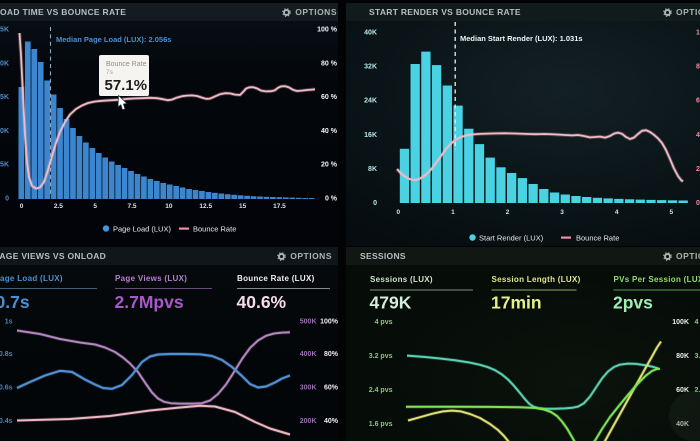 This screenshot has height=441, width=700. I want to click on svg-text: 17min, so click(516, 303).